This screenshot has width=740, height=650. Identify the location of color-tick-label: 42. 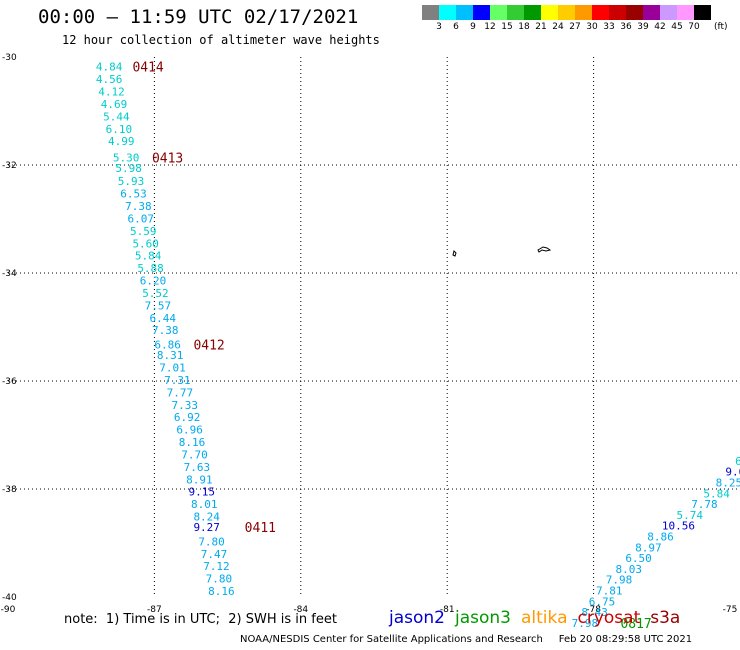
(660, 27).